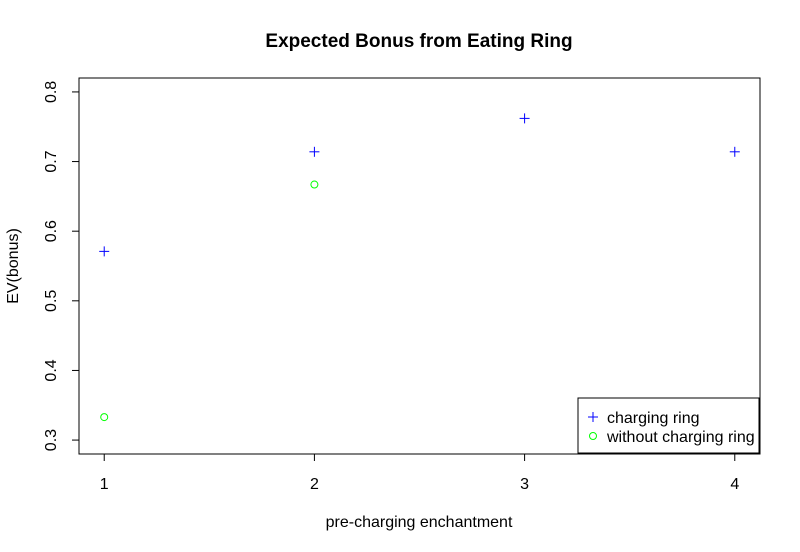  Describe the element at coordinates (51, 231) in the screenshot. I see `y-tick-label: 0.6` at that location.